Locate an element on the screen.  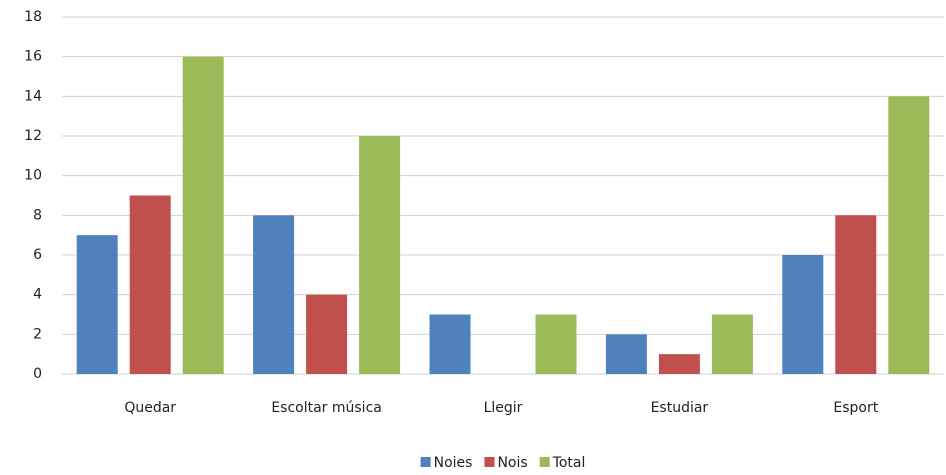
y-tick-label: 18 is located at coordinates (33, 17).